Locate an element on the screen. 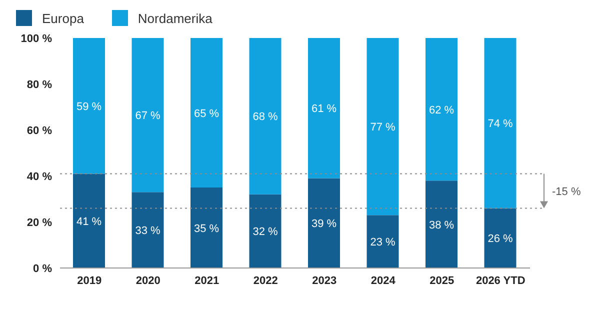 Image resolution: width=600 pixels, height=320 pixels. data-label: 39 % is located at coordinates (324, 224).